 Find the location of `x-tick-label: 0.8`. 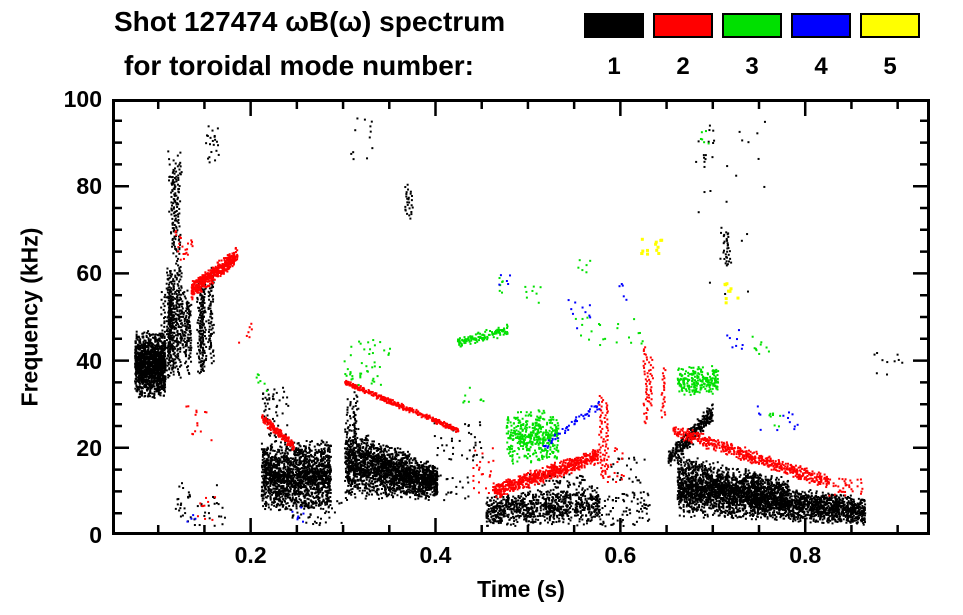

x-tick-label: 0.8 is located at coordinates (805, 555).